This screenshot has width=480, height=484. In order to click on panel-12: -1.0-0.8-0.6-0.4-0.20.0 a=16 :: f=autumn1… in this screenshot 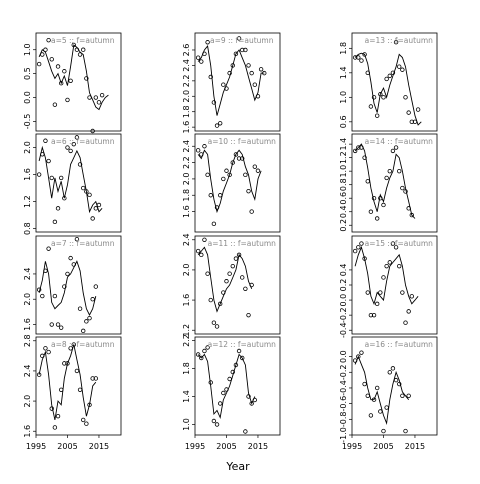, I will do `click(388, 393)`.